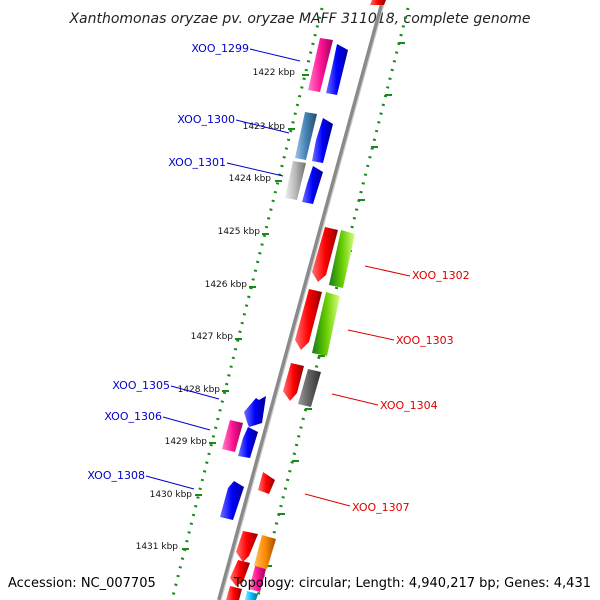 Image resolution: width=600 pixels, height=600 pixels. What do you see at coordinates (206, 119) in the screenshot?
I see `gene-label-xoo-1300: XOO_1300` at bounding box center [206, 119].